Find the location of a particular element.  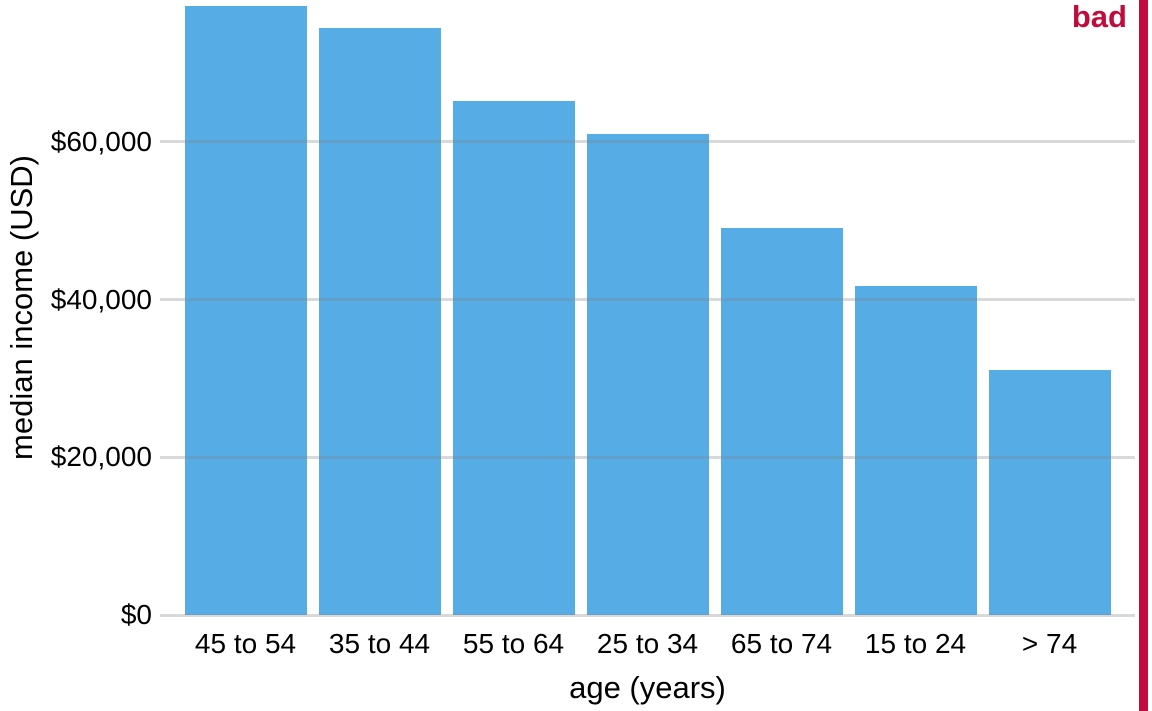

x-tick-label-45-to-54: 45 to 54 is located at coordinates (245, 643).